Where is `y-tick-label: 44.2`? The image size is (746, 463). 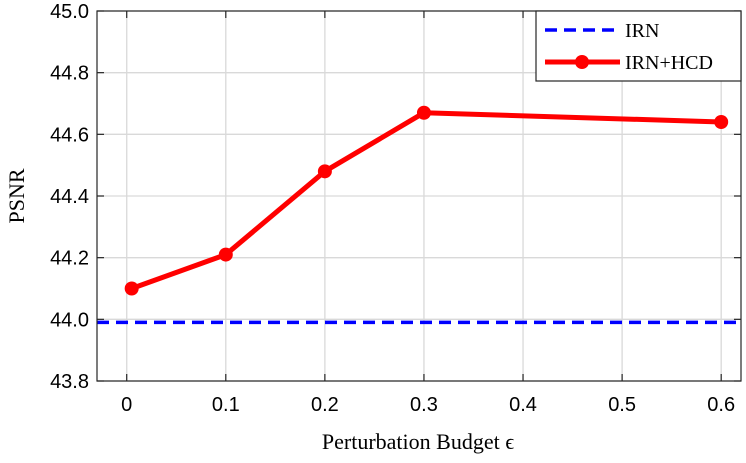
y-tick-label: 44.2 is located at coordinates (69, 259).